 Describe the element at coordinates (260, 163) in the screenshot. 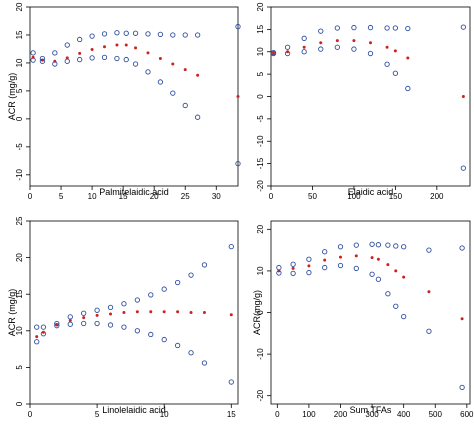

I see `y-tick-label: -15` at that location.